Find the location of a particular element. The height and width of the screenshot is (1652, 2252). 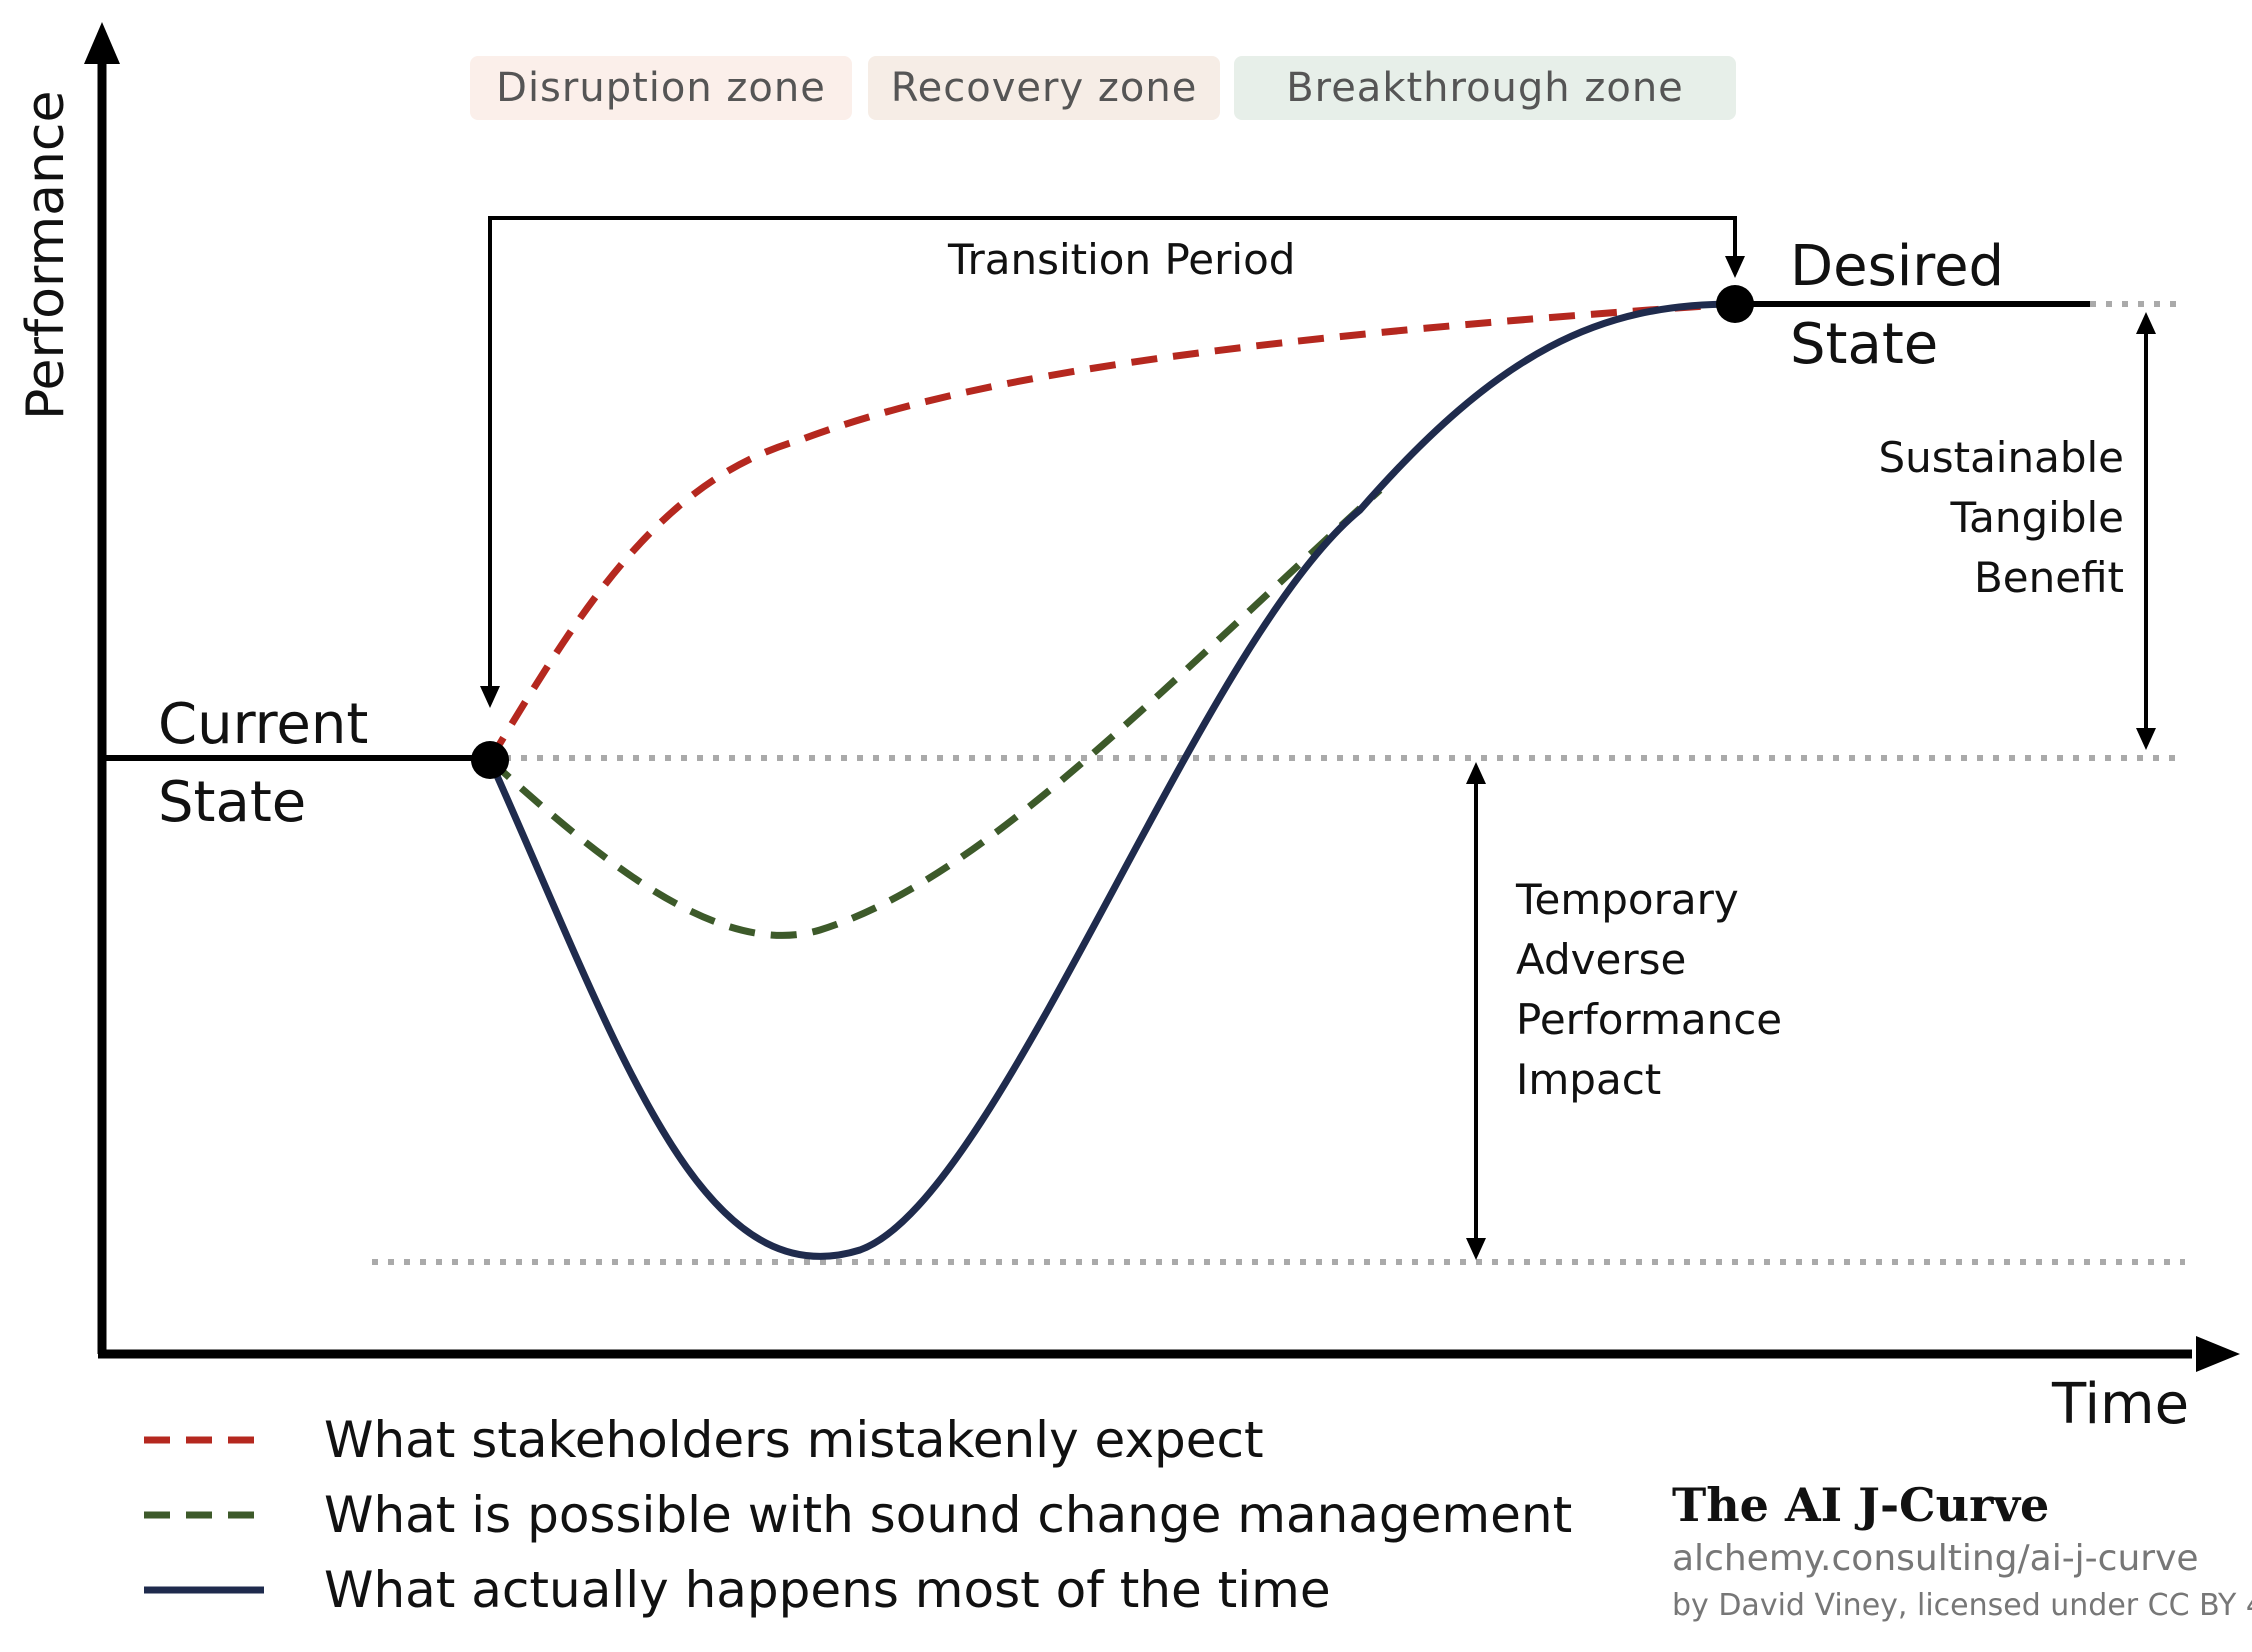

current-state-point is located at coordinates (490, 760).